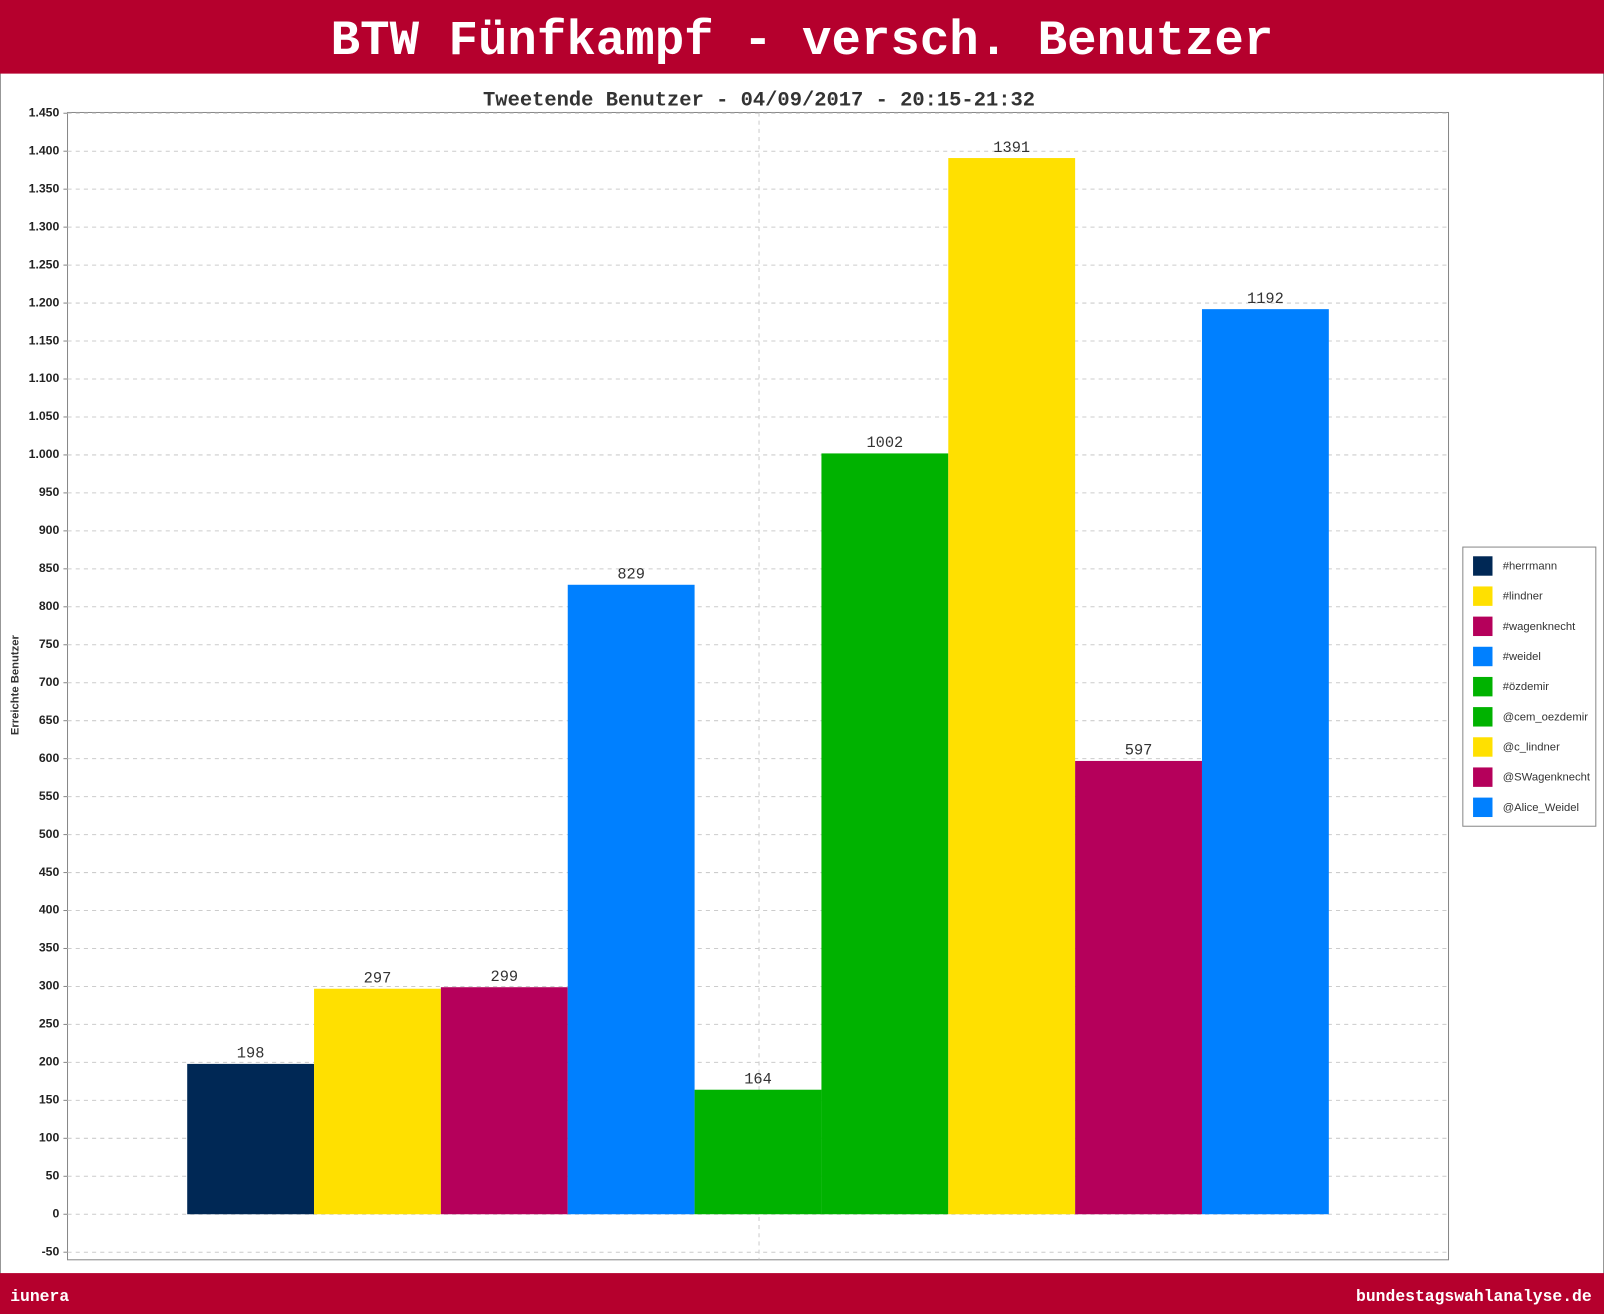 The image size is (1604, 1314). Describe the element at coordinates (49, 986) in the screenshot. I see `y-tick-label: 300` at that location.